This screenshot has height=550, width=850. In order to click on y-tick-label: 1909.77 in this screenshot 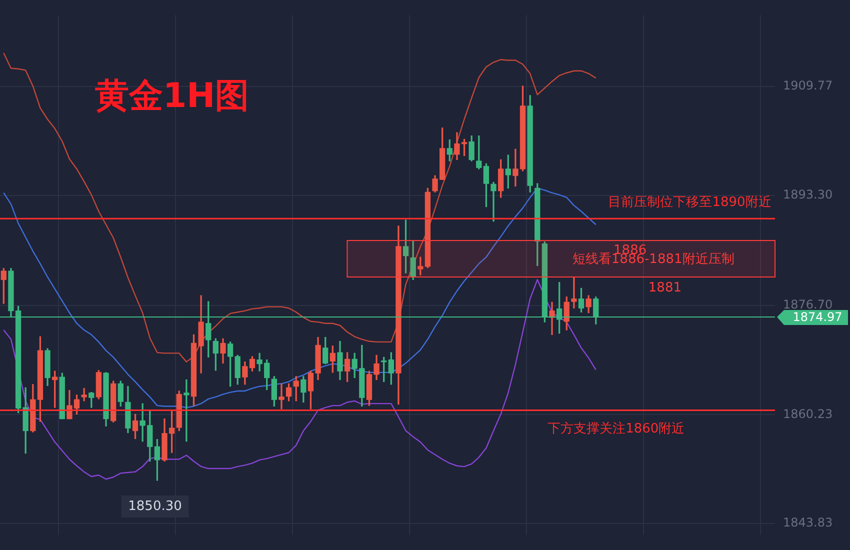, I will do `click(808, 85)`.